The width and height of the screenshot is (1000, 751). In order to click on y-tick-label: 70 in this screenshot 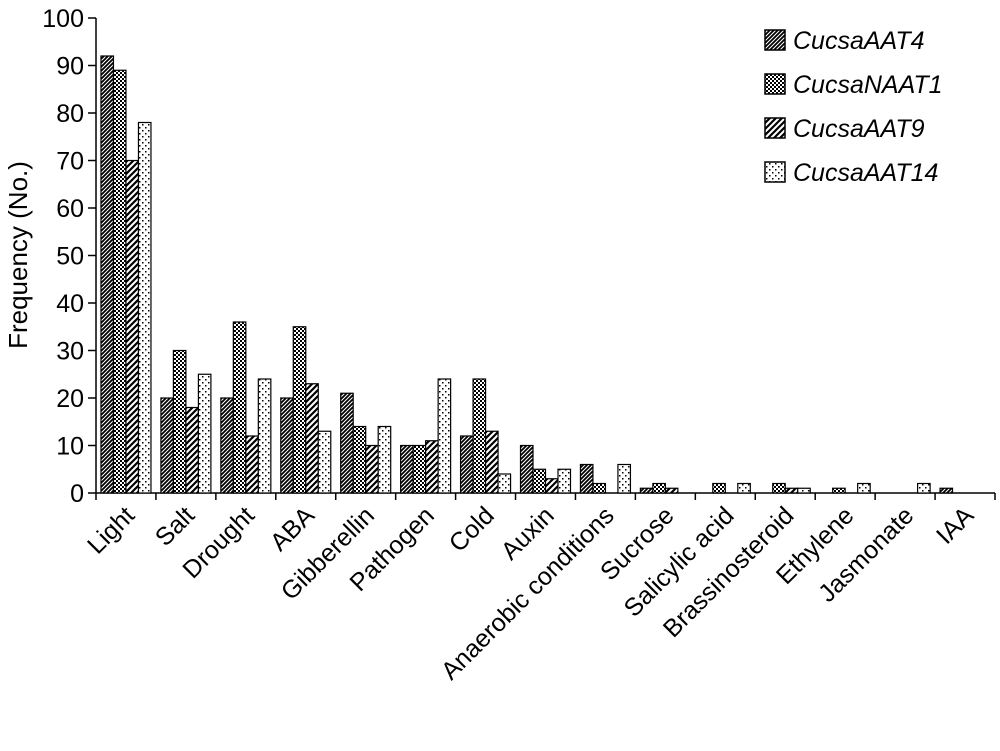, I will do `click(70, 162)`.